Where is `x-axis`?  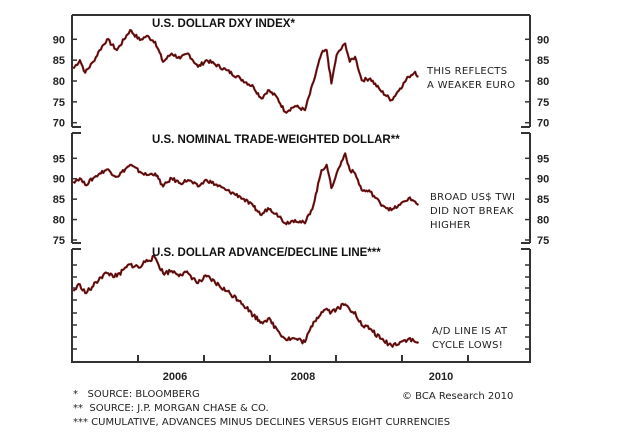
x-axis is located at coordinates (302, 358).